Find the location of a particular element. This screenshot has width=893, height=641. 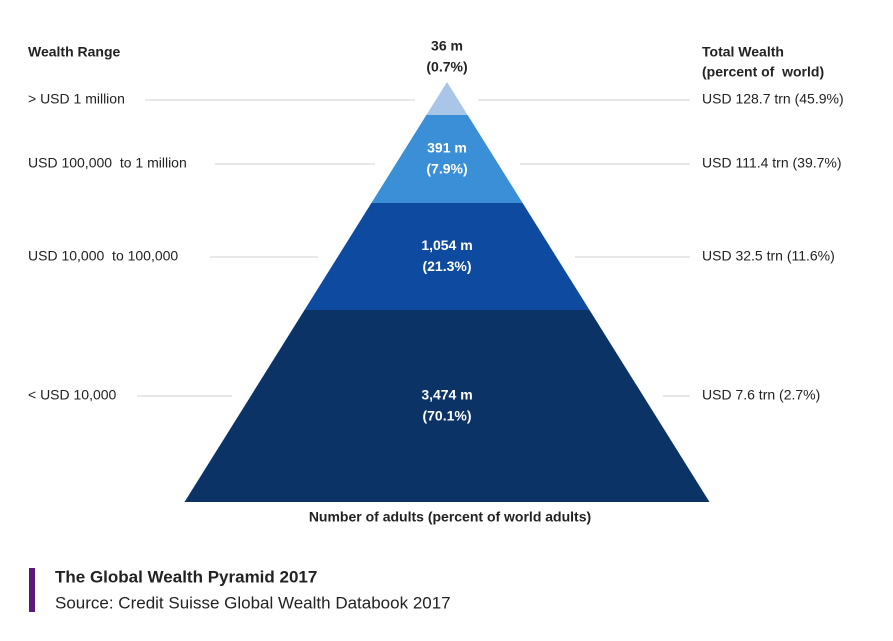

total-wealth: USD 7.6 trn (2.7%) is located at coordinates (761, 395).